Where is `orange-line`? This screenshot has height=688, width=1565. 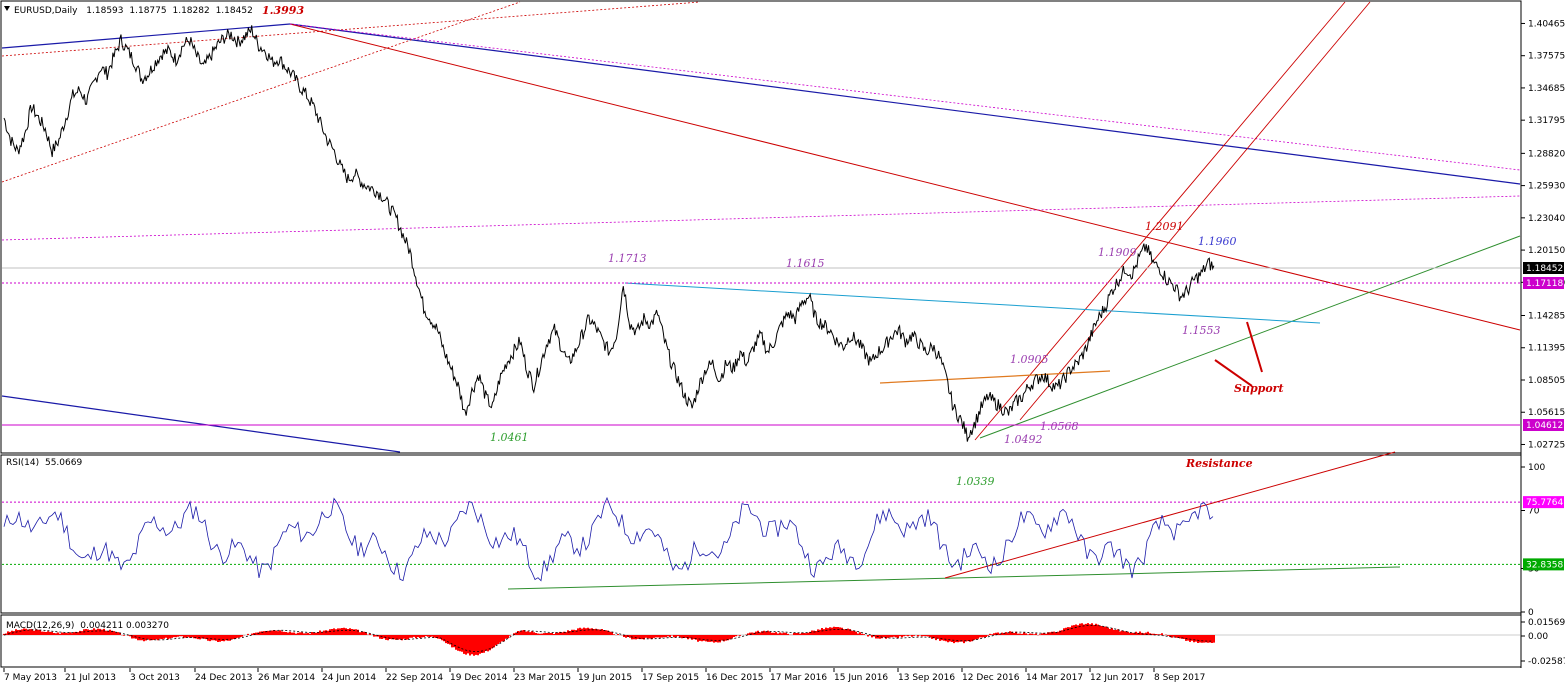
orange-line is located at coordinates (995, 377).